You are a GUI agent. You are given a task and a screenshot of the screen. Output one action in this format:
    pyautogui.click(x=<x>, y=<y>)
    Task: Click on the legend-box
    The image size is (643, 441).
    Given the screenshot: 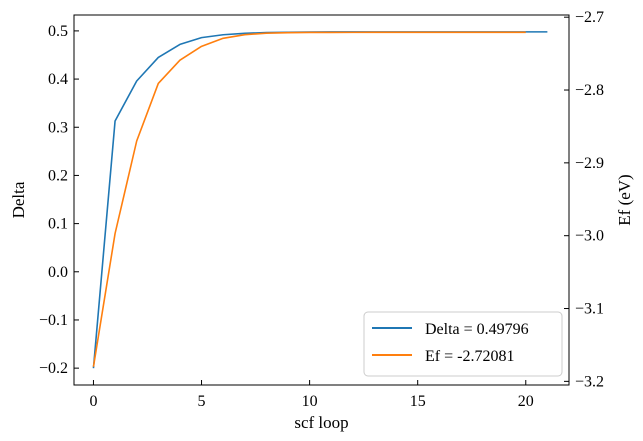 What is the action you would take?
    pyautogui.click(x=463, y=344)
    